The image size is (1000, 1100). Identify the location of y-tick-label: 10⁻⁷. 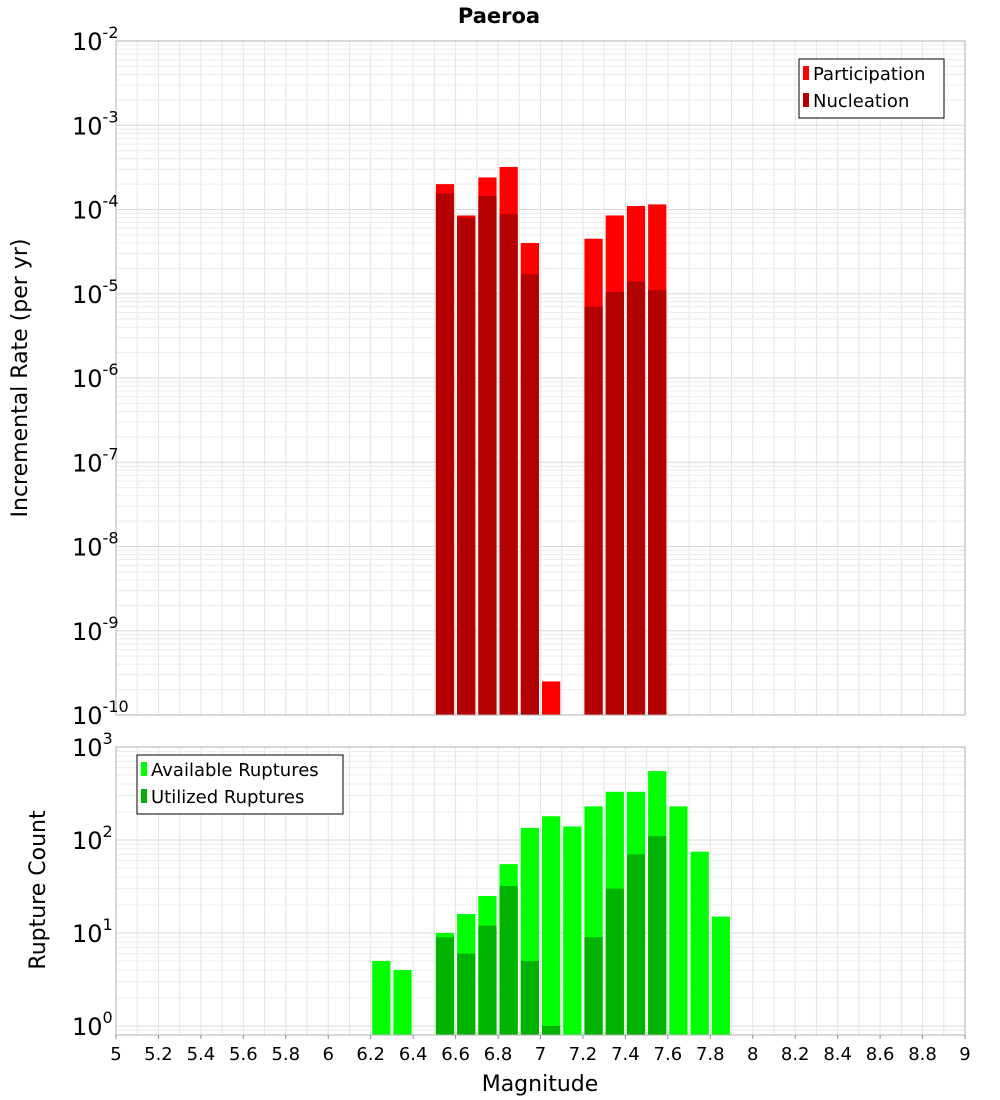
(95, 460).